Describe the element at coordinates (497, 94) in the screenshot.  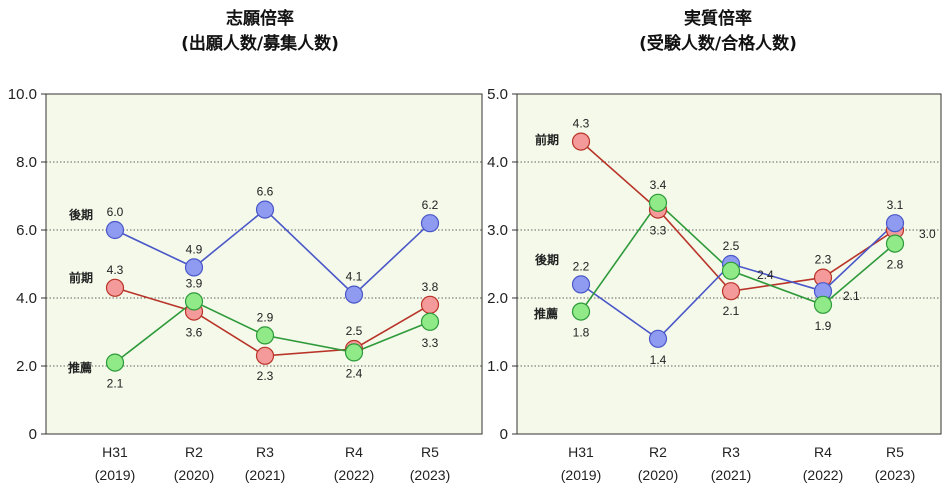
I see `right-ytick-label: 5.0` at that location.